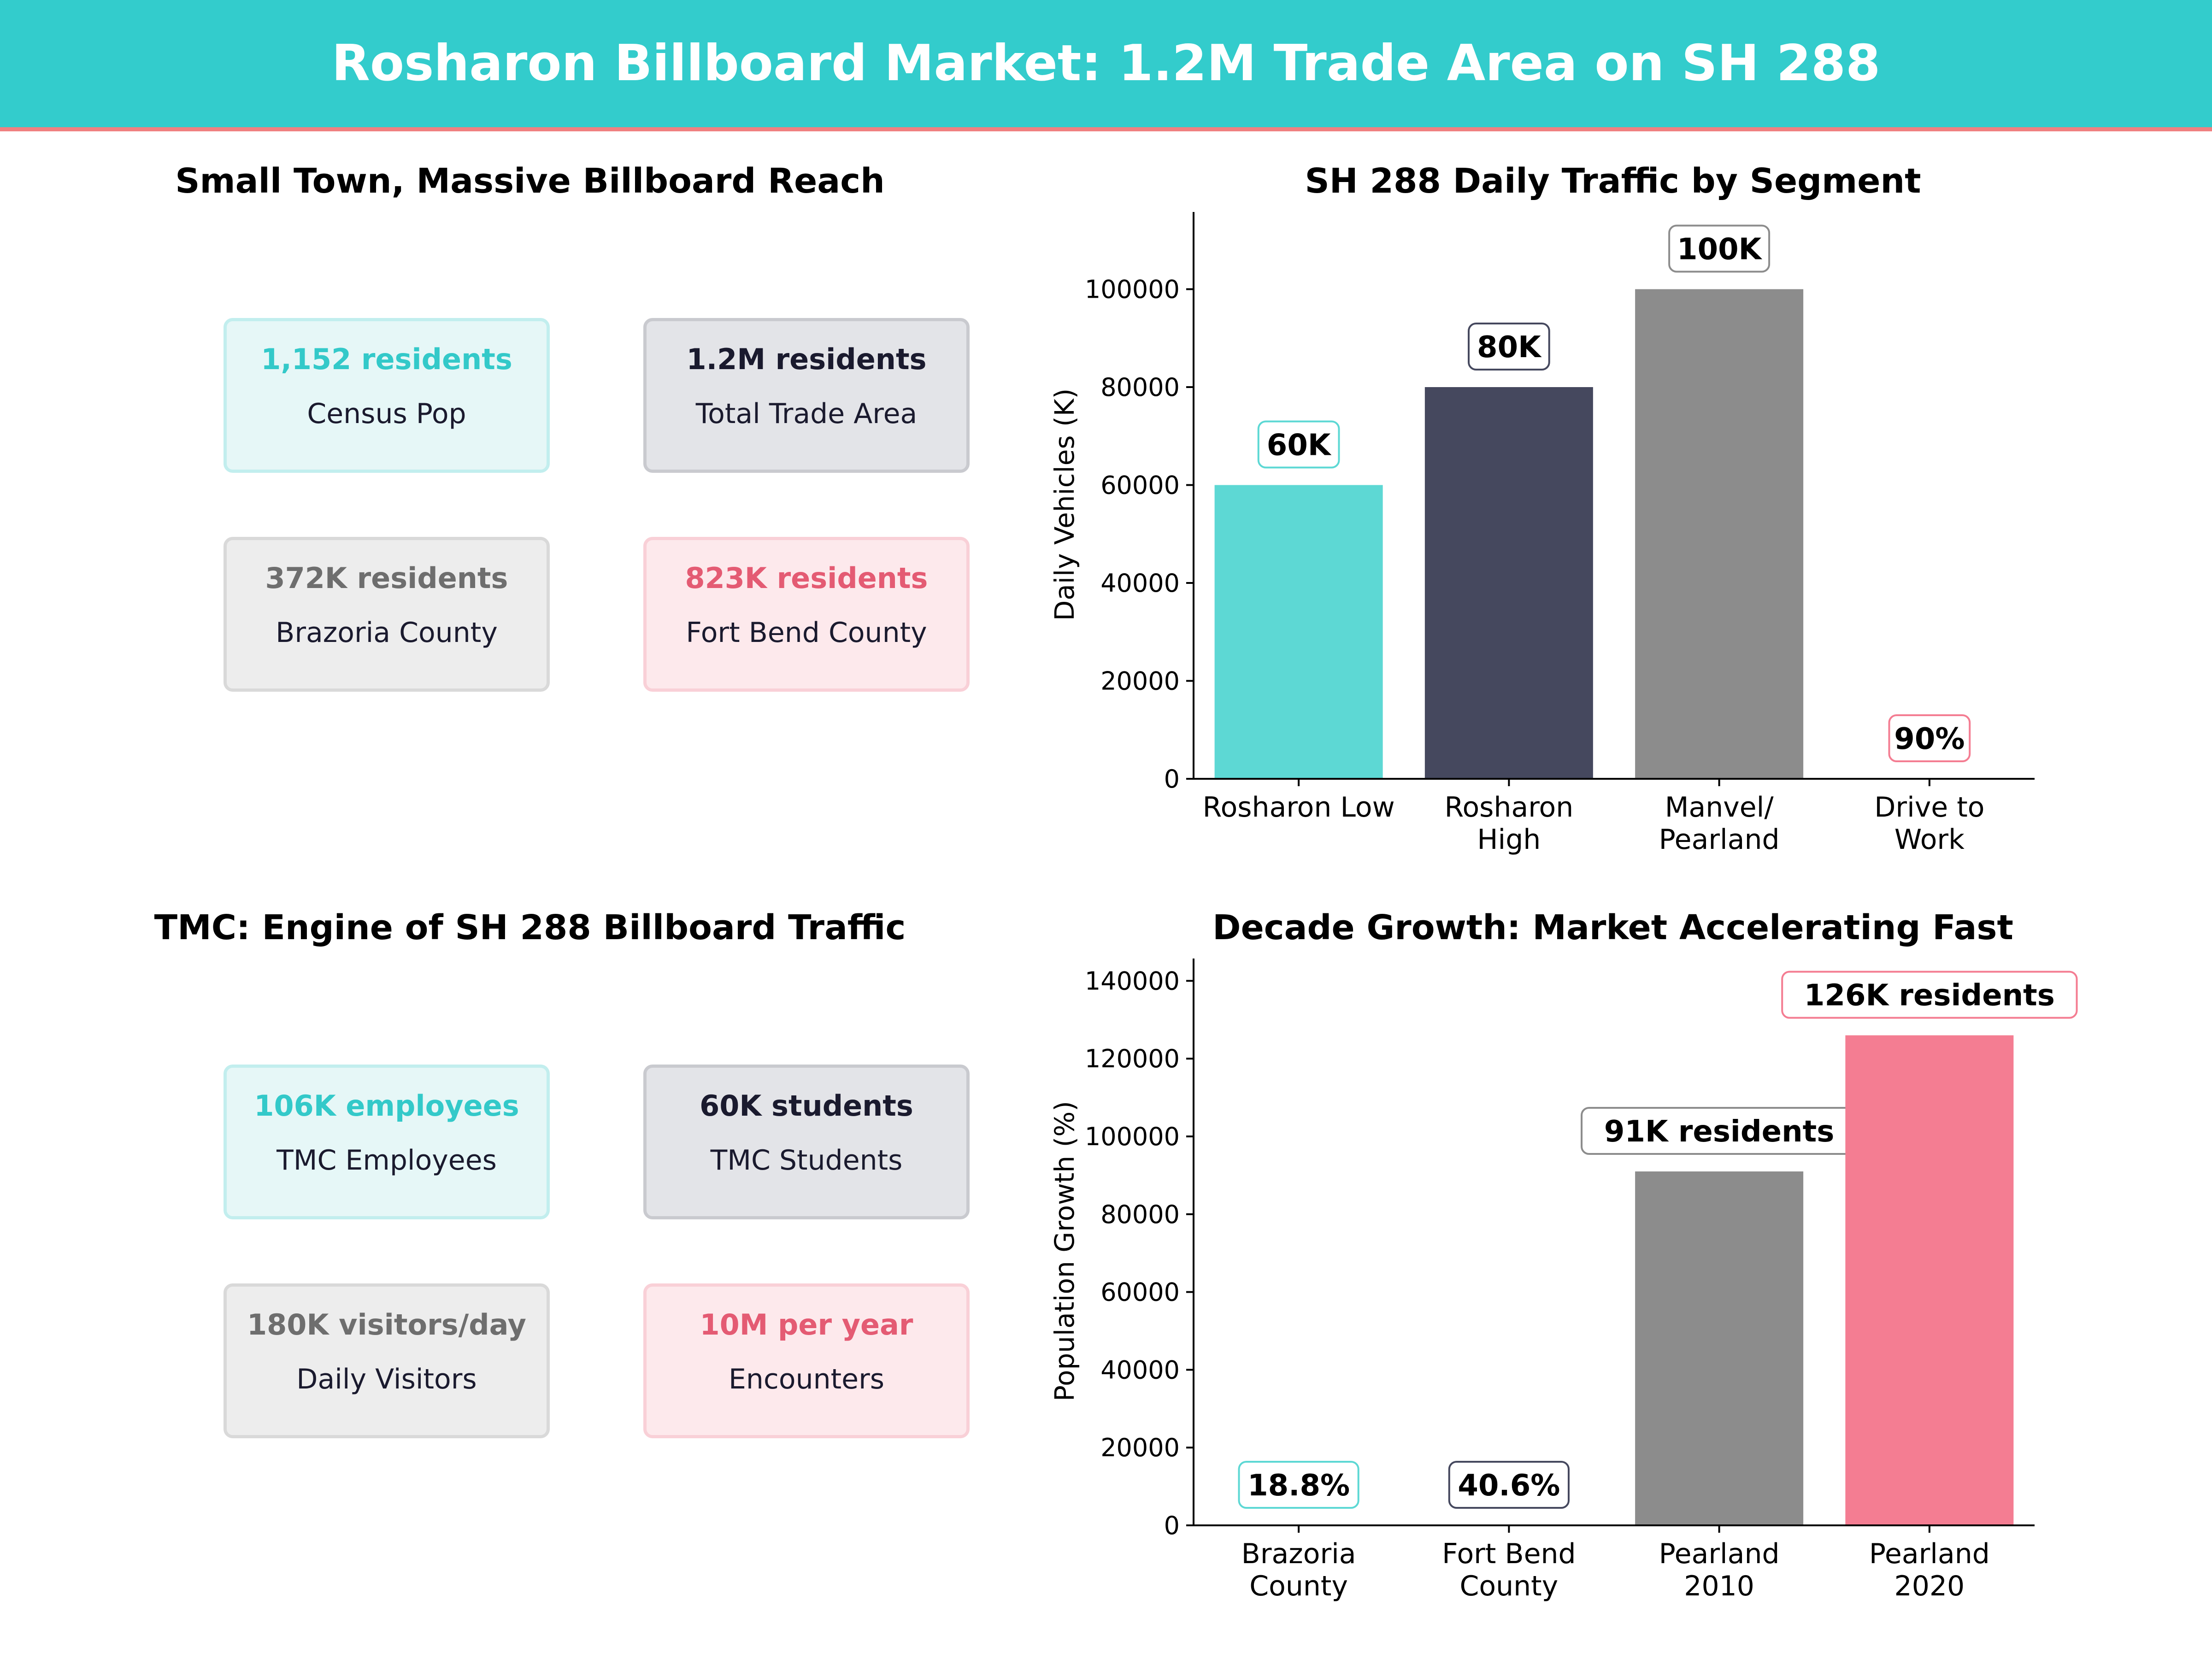  Describe the element at coordinates (1509, 840) in the screenshot. I see `x-tick-label: High` at that location.